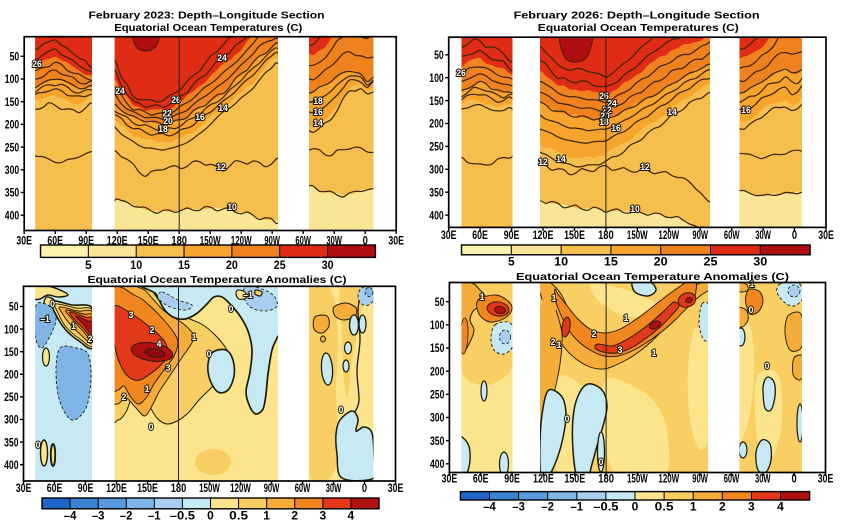 Image resolution: width=849 pixels, height=530 pixels. I want to click on svg-text: 22, so click(167, 114).